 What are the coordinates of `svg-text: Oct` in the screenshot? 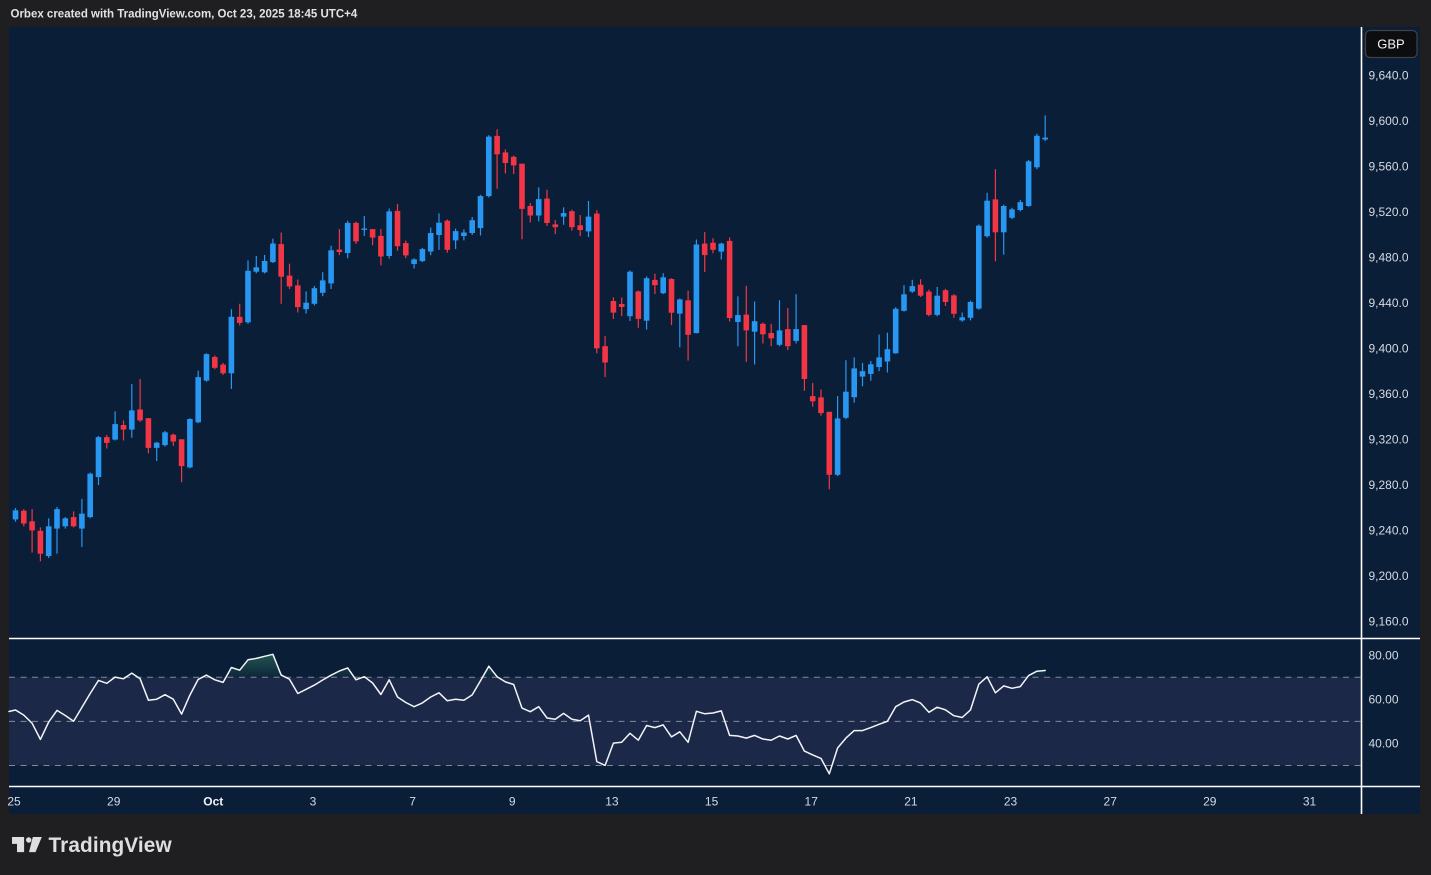 It's located at (213, 802).